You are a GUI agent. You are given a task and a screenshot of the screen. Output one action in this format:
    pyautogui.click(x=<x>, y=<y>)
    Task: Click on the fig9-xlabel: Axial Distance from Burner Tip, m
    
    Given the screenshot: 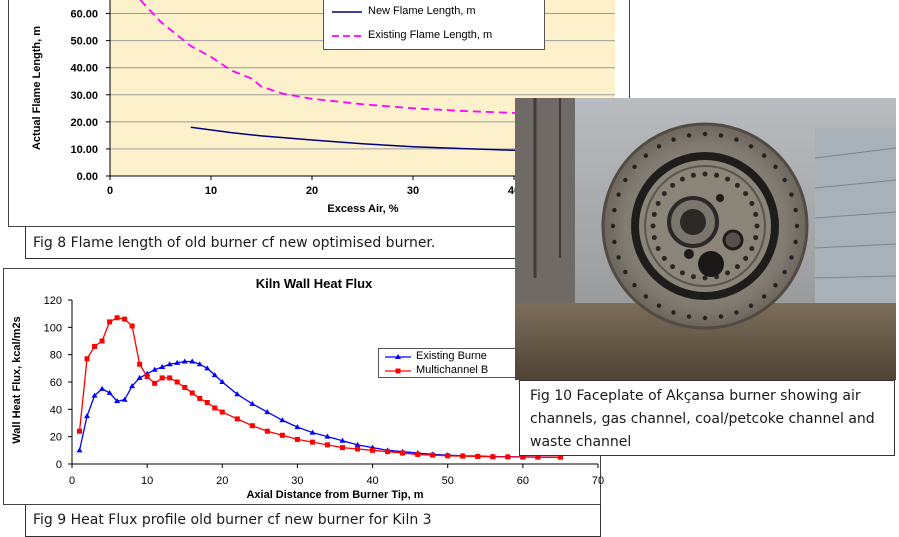 What is the action you would take?
    pyautogui.click(x=334, y=495)
    